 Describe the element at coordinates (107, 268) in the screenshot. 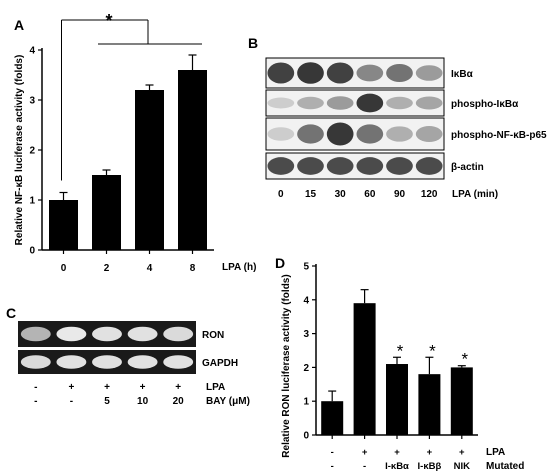

I see `chart-a-xtick-label: 2` at that location.